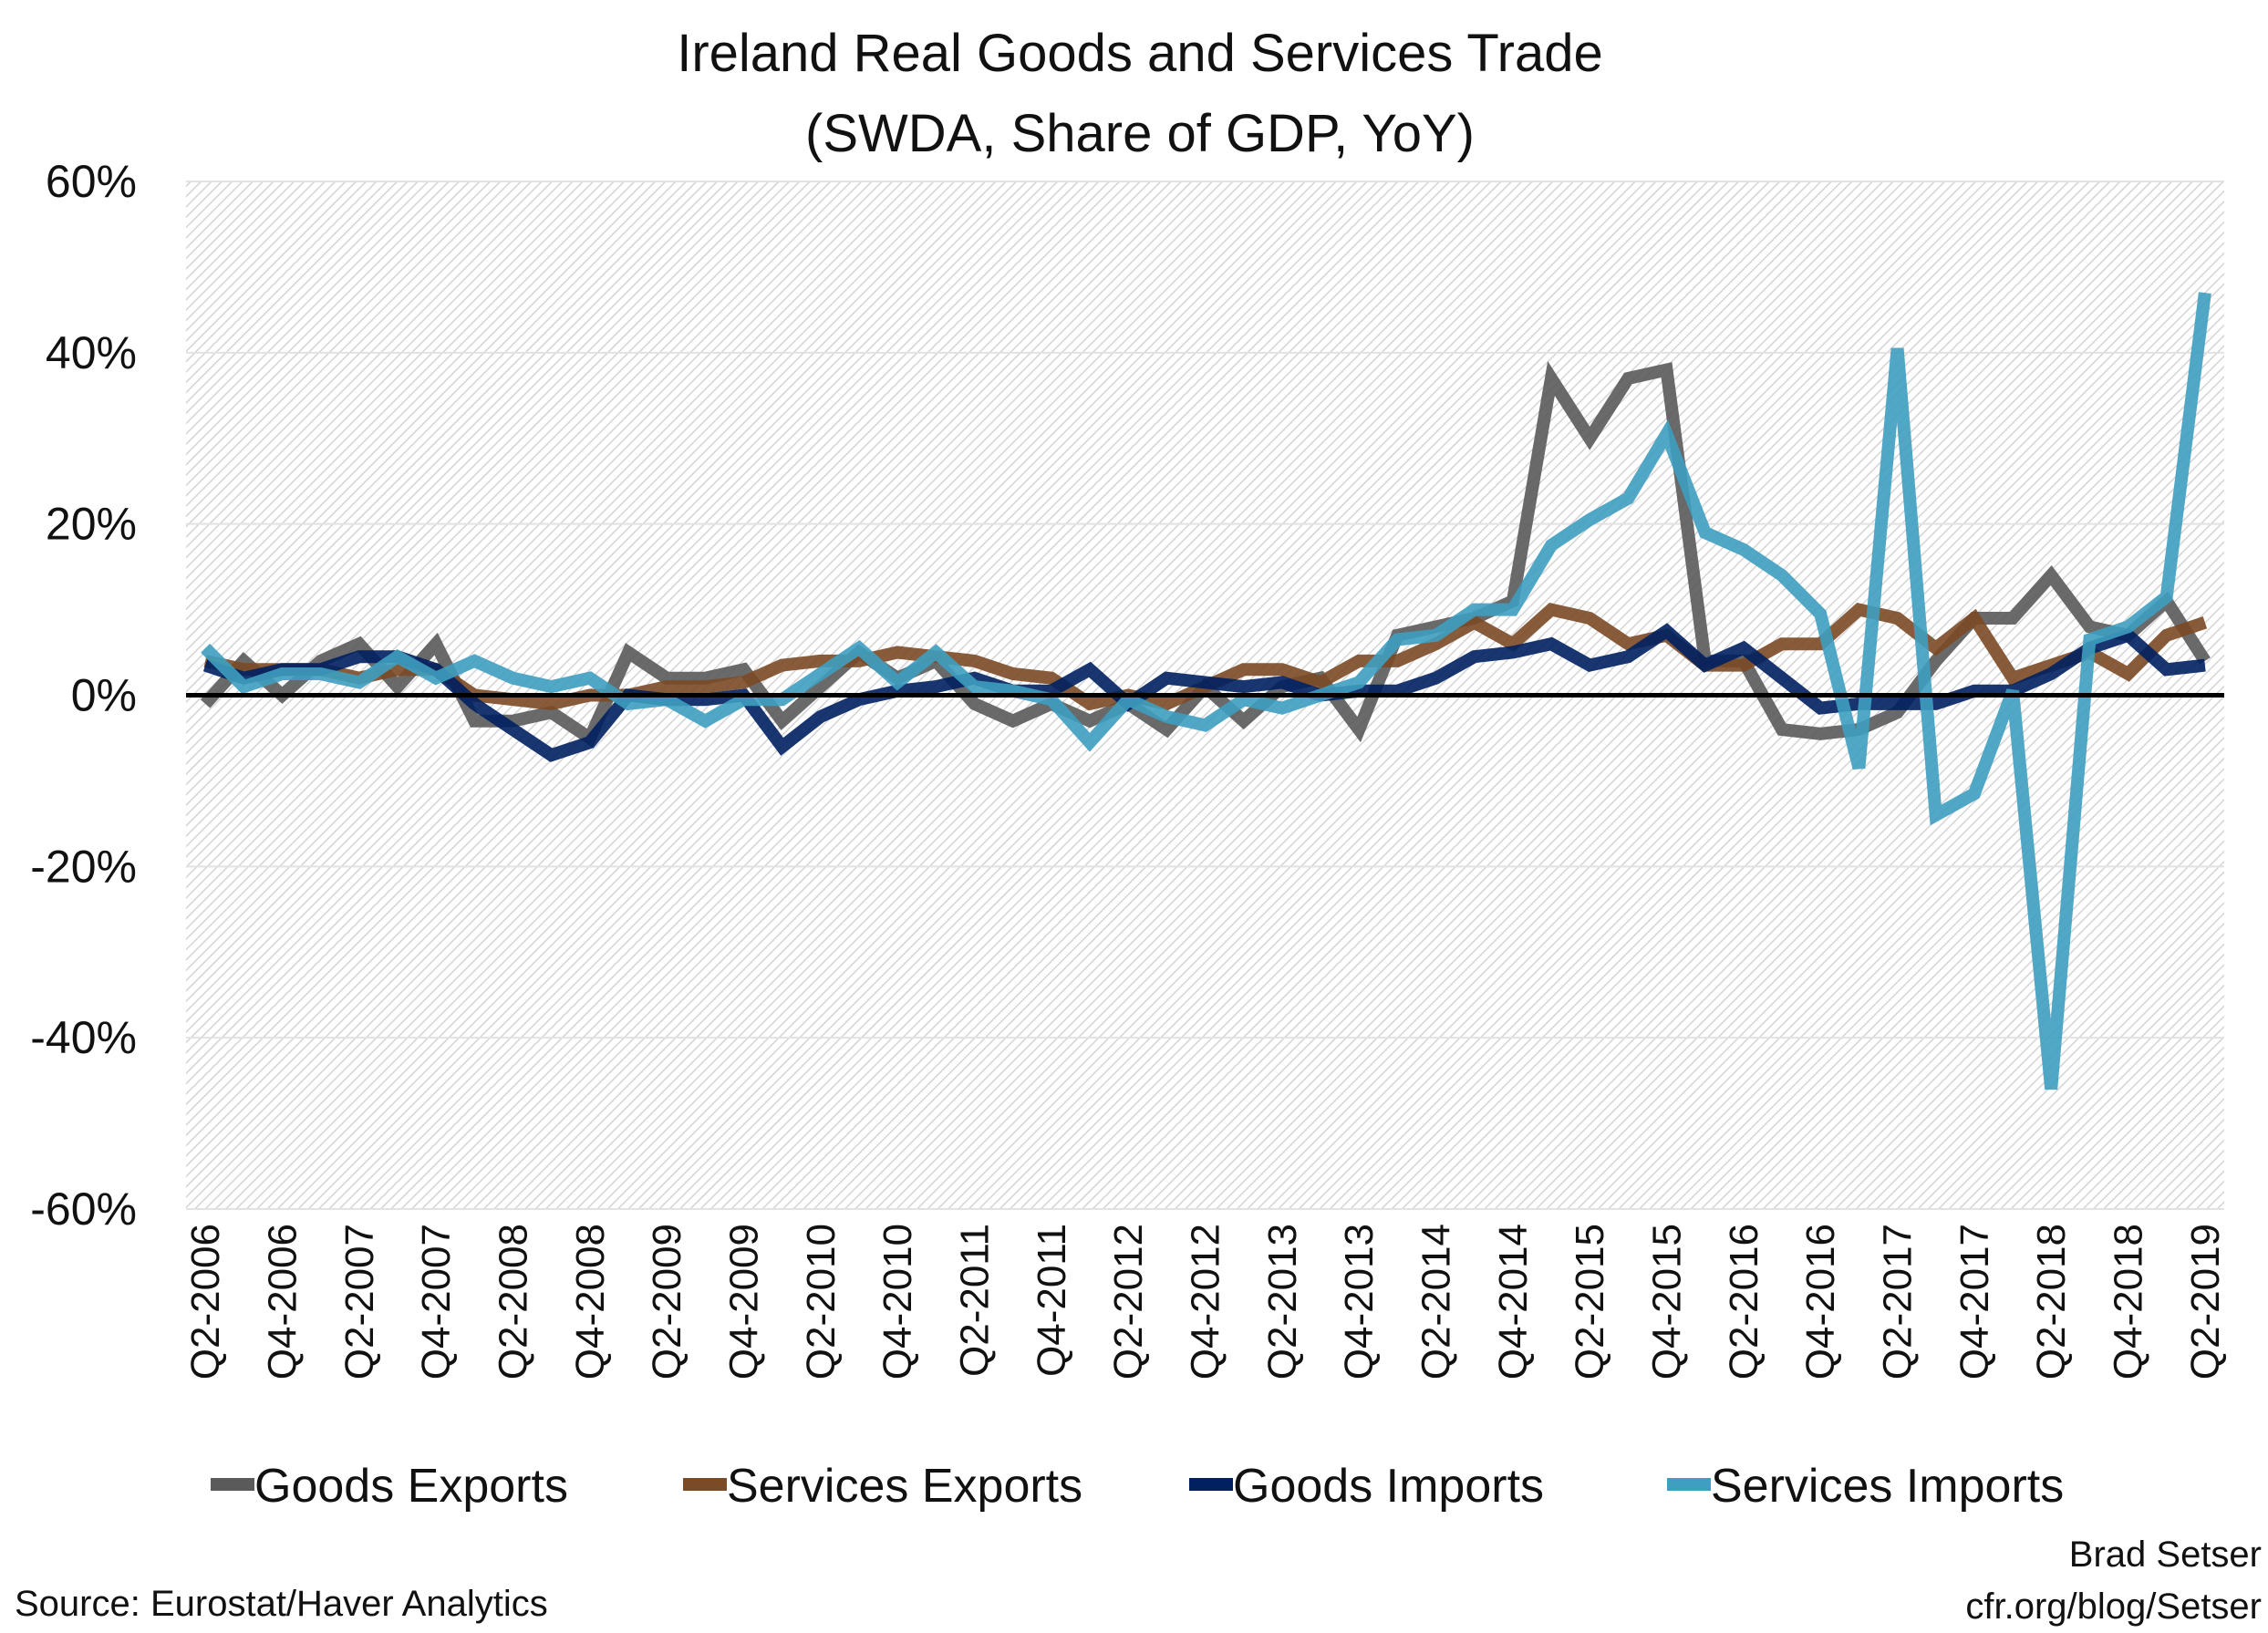  Describe the element at coordinates (1282, 1302) in the screenshot. I see `x-tick-label: Q2-2013` at that location.